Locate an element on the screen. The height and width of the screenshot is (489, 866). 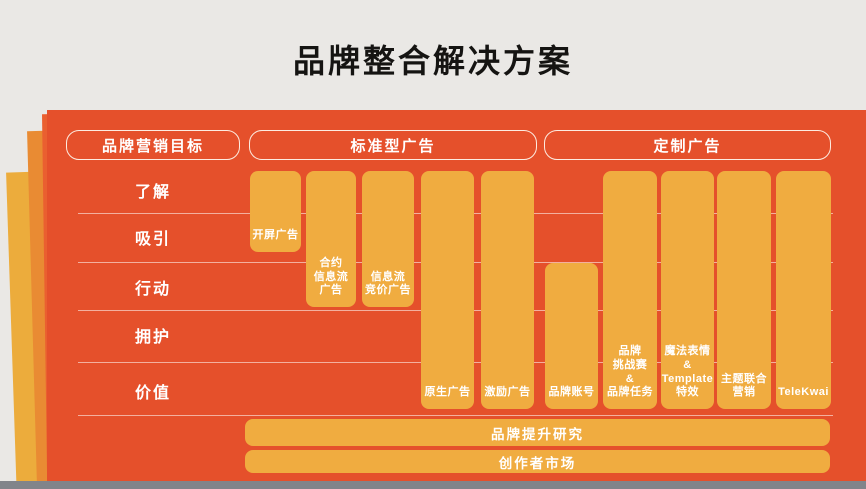
product-bar-label: 主题联合 营销 is located at coordinates (744, 385).